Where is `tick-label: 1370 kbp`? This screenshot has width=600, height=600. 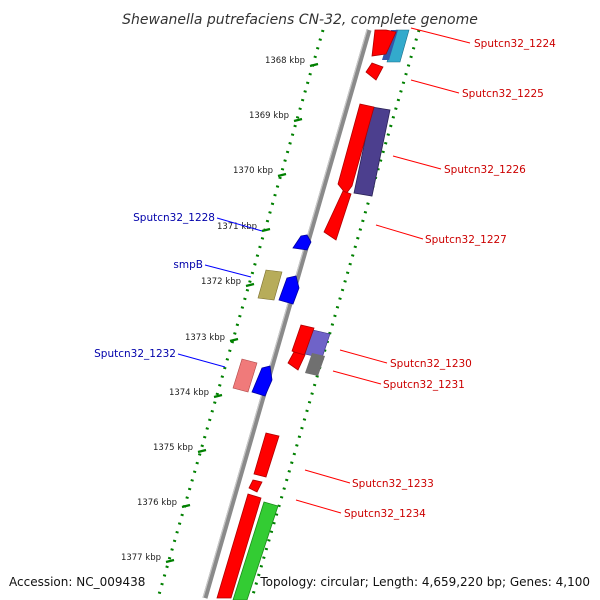 tick-label: 1370 kbp is located at coordinates (253, 171).